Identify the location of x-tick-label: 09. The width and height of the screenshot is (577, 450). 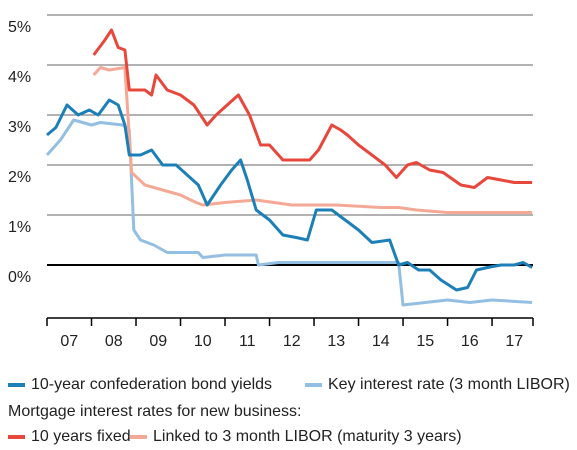
(158, 341).